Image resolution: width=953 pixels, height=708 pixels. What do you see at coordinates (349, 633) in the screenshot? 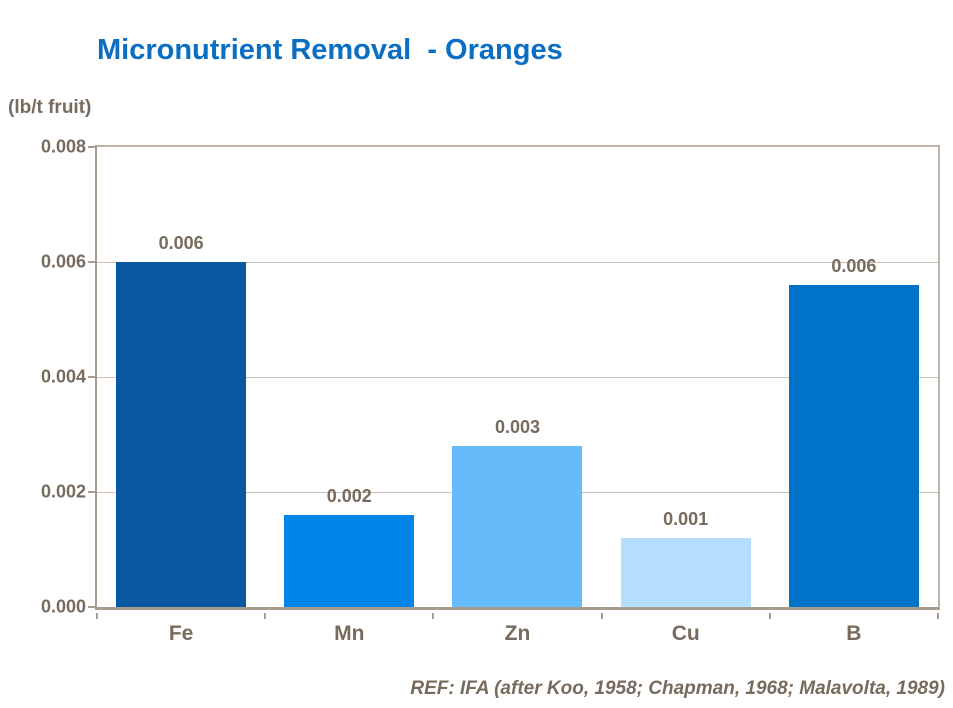
I see `x-axis-category-label: Mn` at bounding box center [349, 633].